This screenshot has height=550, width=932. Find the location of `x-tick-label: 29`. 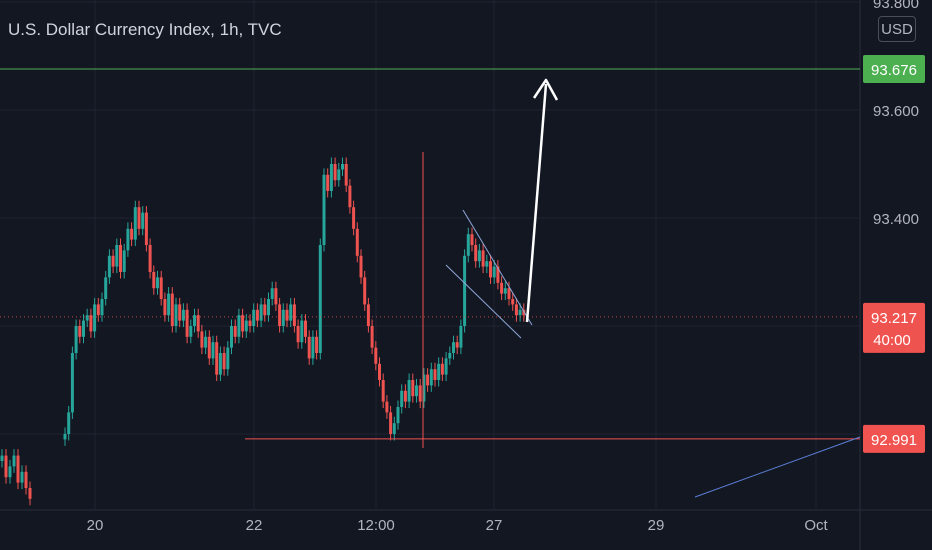

x-tick-label: 29 is located at coordinates (656, 525).